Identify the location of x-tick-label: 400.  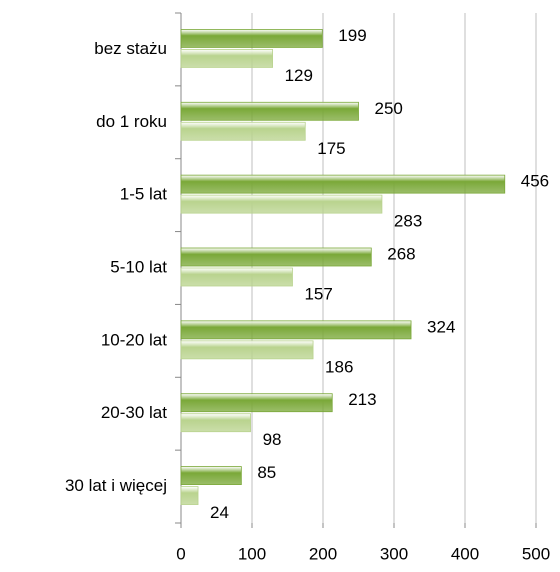
(465, 553).